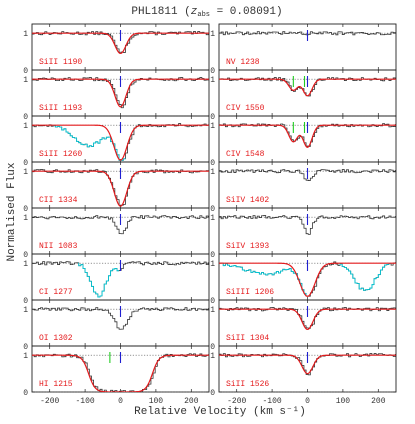 This screenshot has height=424, width=415. I want to click on transition-label: SiII 1526, so click(247, 384).